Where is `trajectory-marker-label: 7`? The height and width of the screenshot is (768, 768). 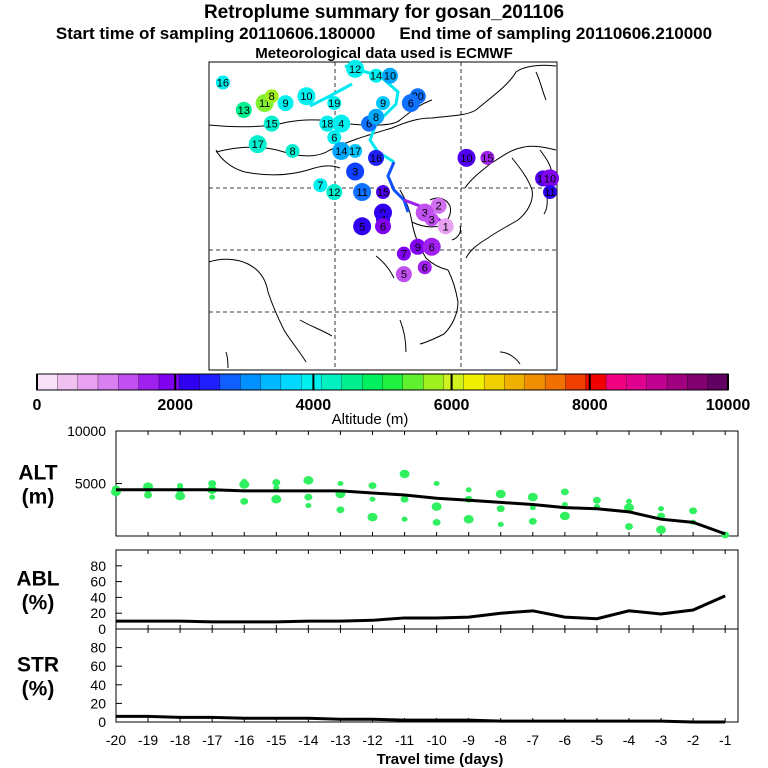 trajectory-marker-label: 7 is located at coordinates (404, 255).